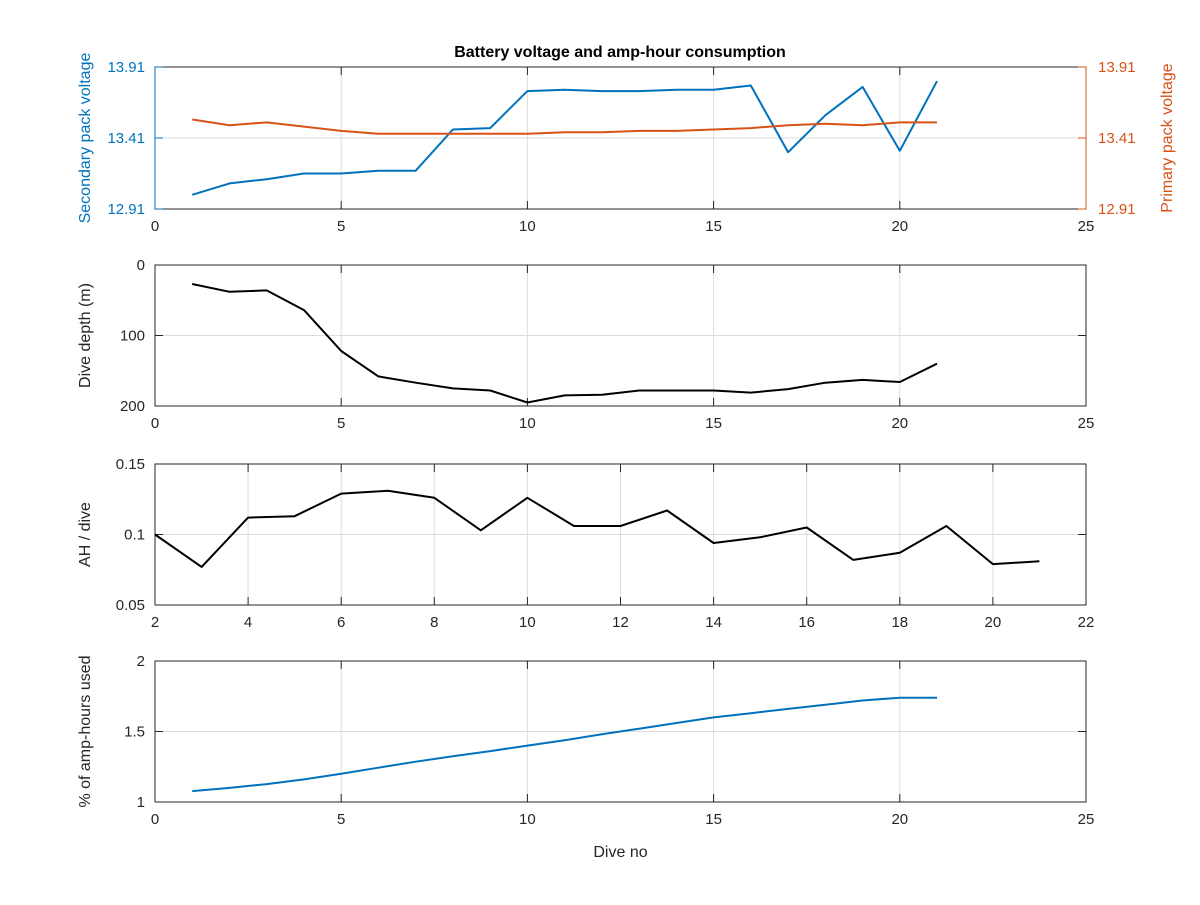 Image resolution: width=1200 pixels, height=905 pixels. What do you see at coordinates (126, 209) in the screenshot?
I see `y-tick-label: 12.91` at bounding box center [126, 209].